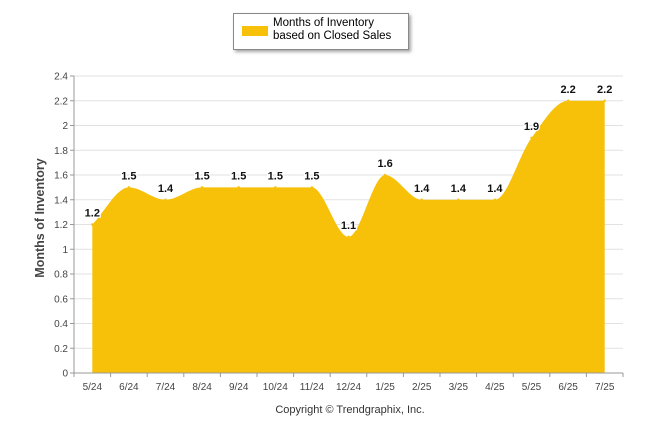 The image size is (646, 434). I want to click on y-tick-label: 1.4, so click(61, 200).